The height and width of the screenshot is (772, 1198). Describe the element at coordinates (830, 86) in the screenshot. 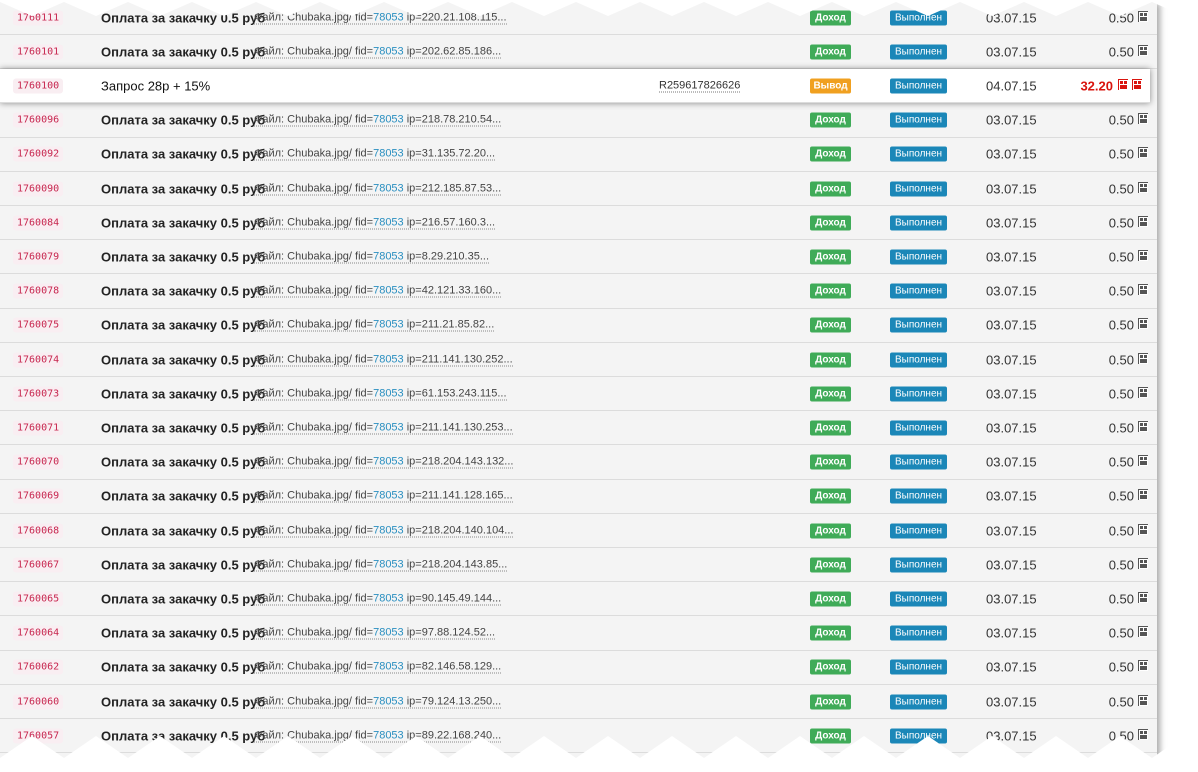

I see `type-badge: Вывод` at that location.